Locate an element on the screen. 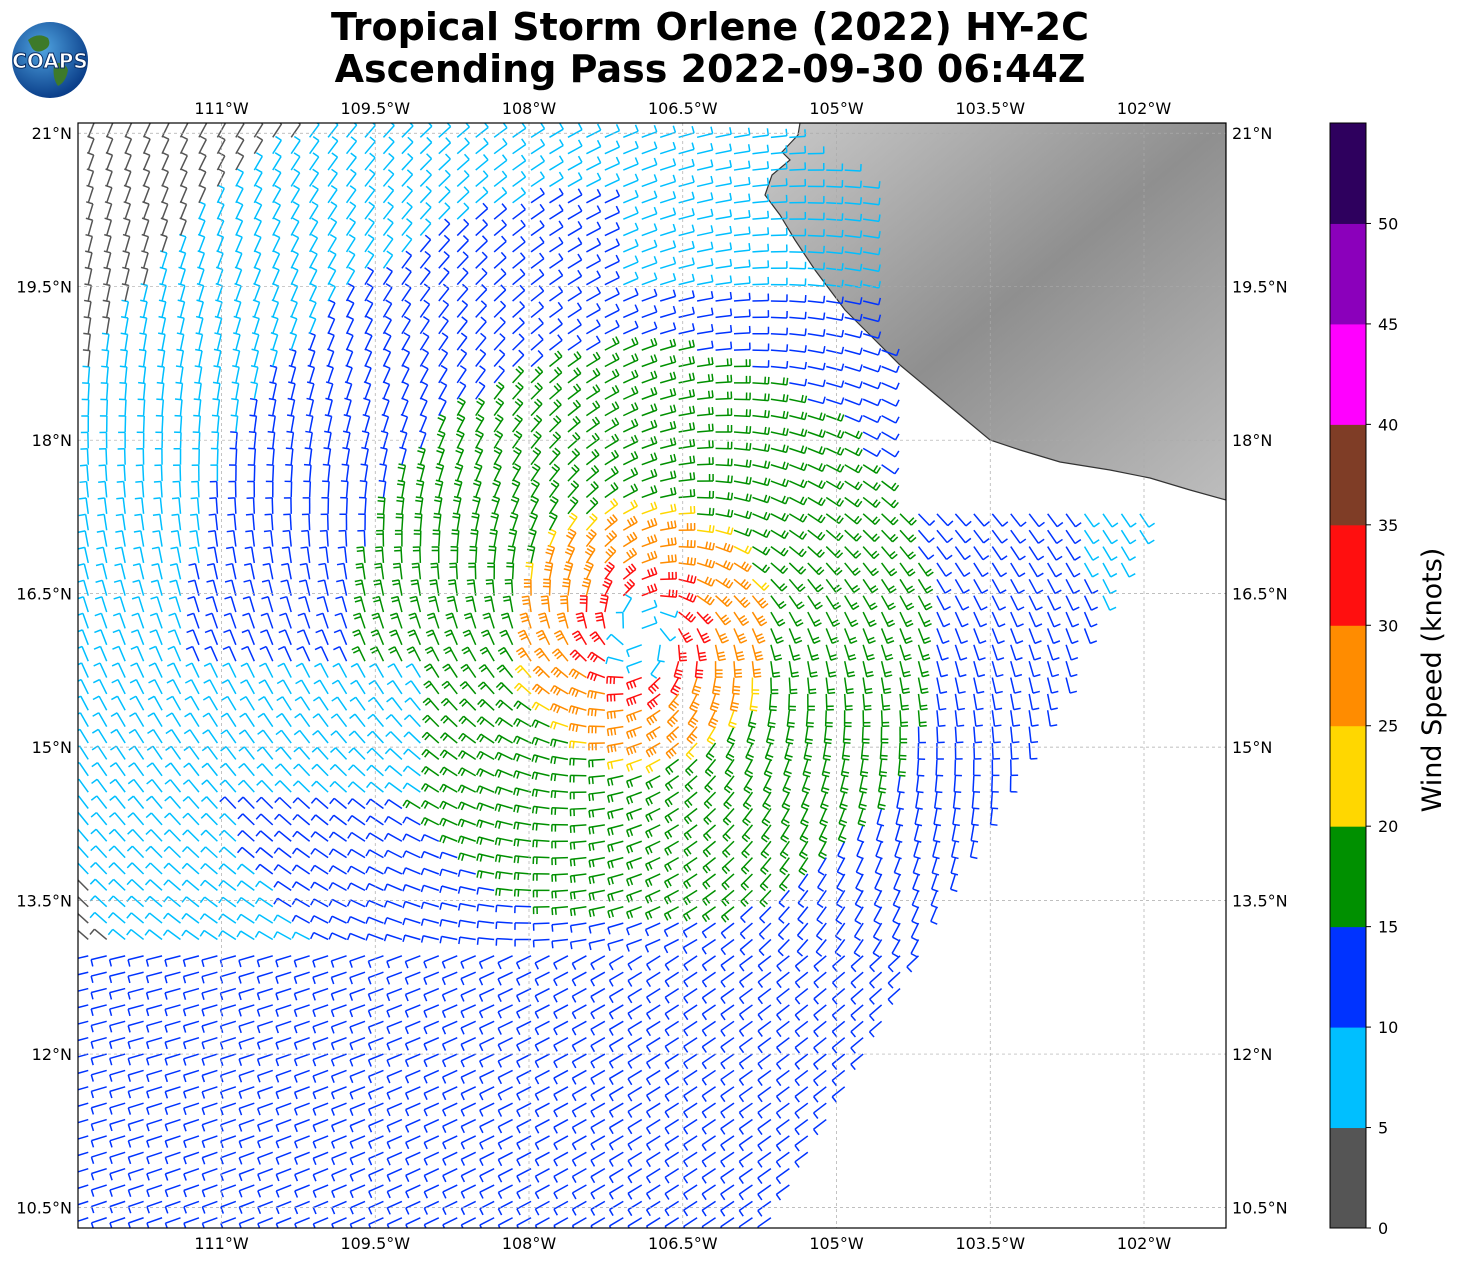 Image resolution: width=1466 pixels, height=1264 pixels. colorbar-bin is located at coordinates (1348, 374).